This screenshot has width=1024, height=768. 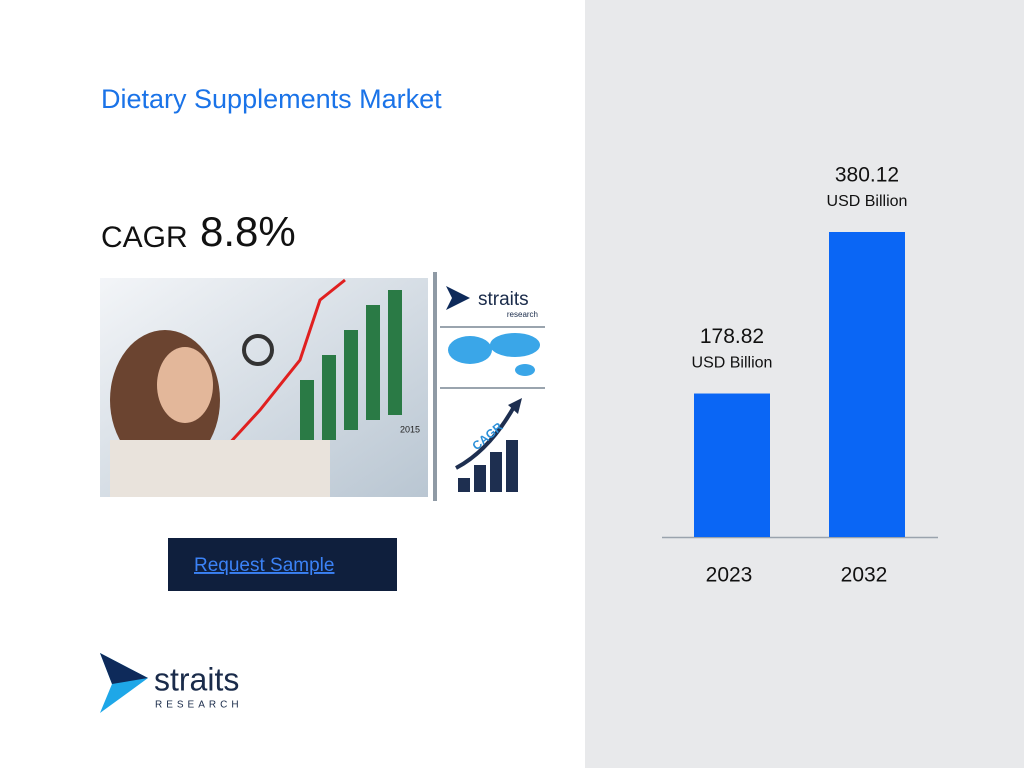 I want to click on value-label: 380.12, so click(x=867, y=175).